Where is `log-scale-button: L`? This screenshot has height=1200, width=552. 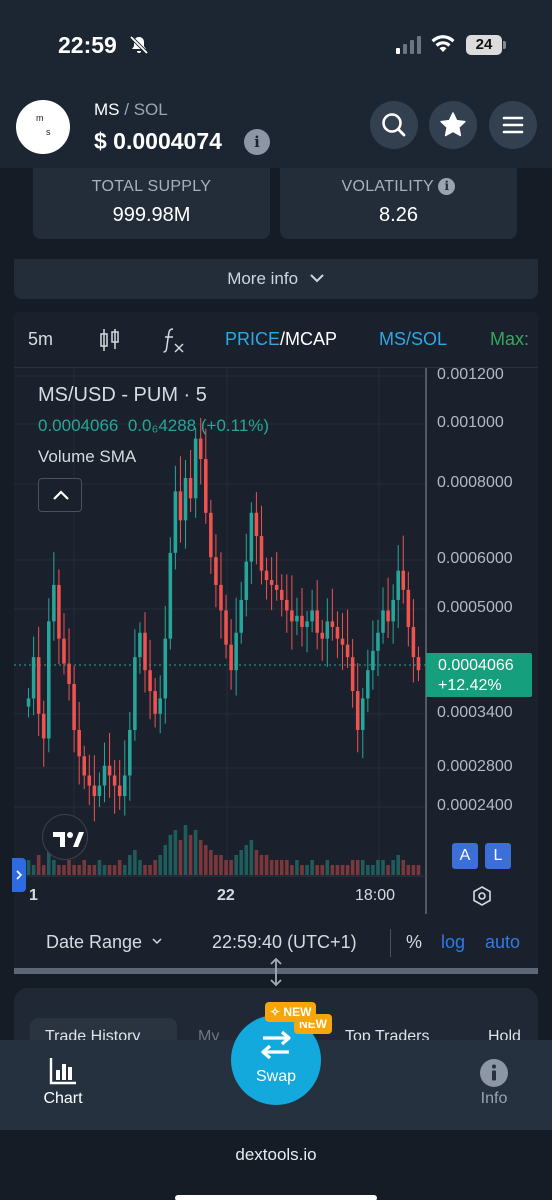 log-scale-button: L is located at coordinates (498, 856).